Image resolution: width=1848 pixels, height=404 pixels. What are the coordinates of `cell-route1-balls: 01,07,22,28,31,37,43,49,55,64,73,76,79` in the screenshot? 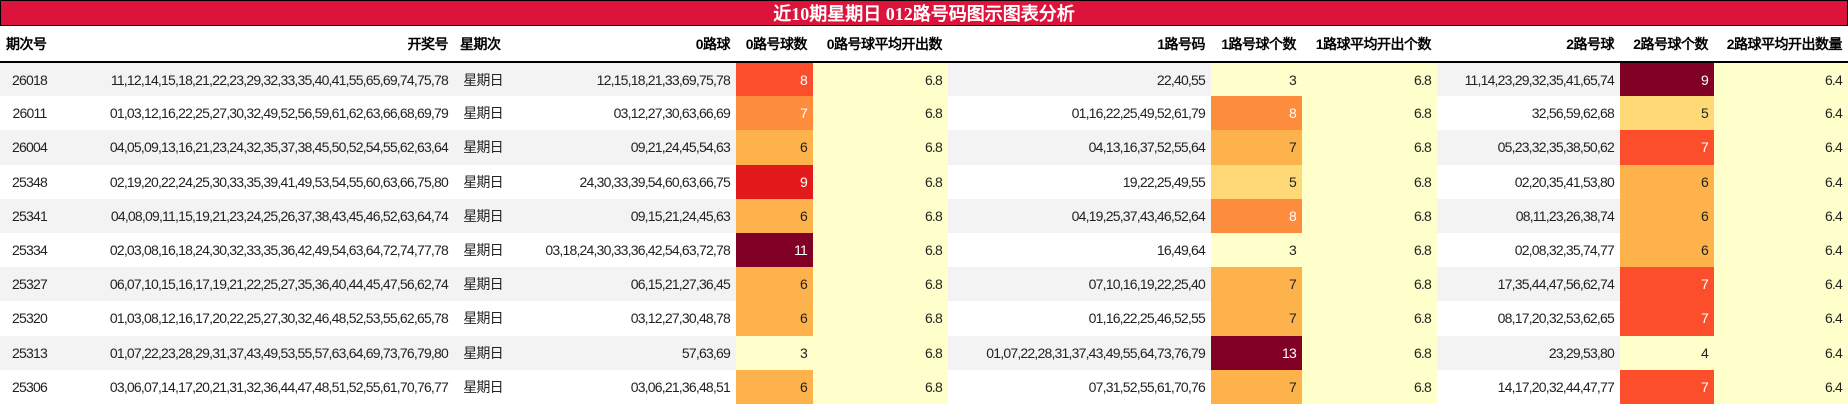 It's located at (1079, 352).